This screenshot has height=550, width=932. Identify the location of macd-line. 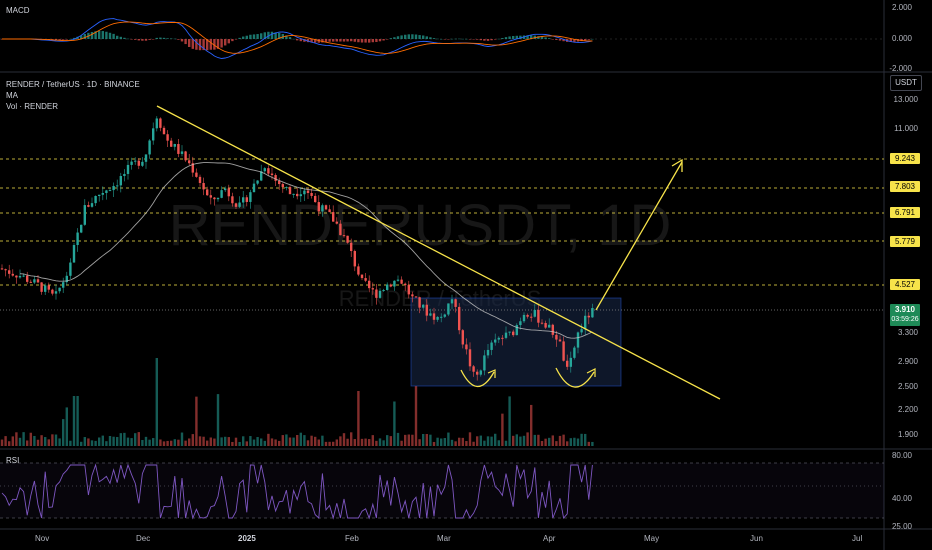
(297, 38).